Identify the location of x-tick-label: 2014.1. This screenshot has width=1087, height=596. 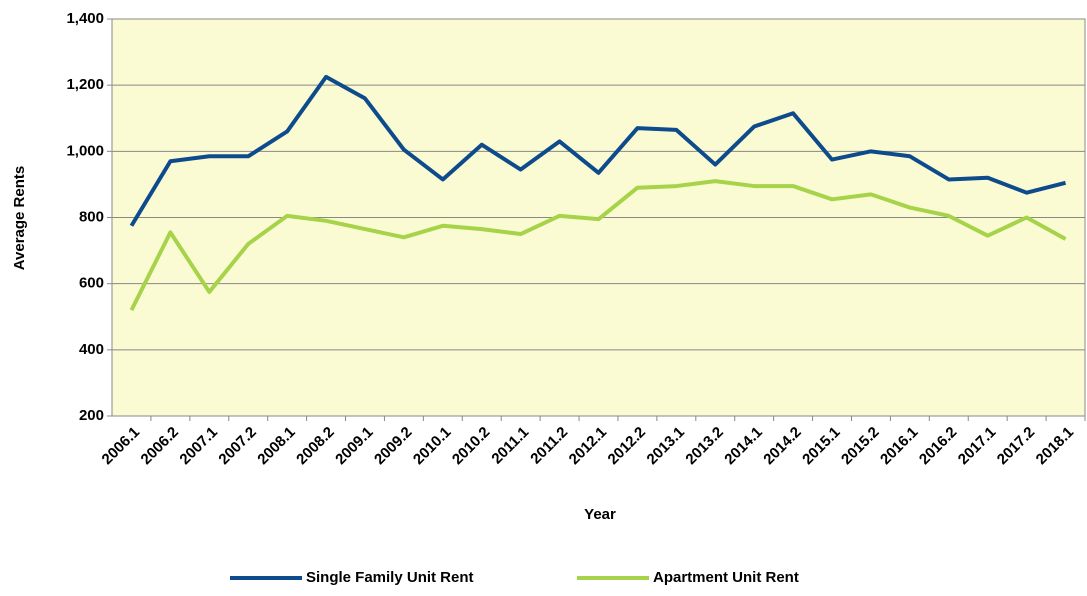
(743, 446).